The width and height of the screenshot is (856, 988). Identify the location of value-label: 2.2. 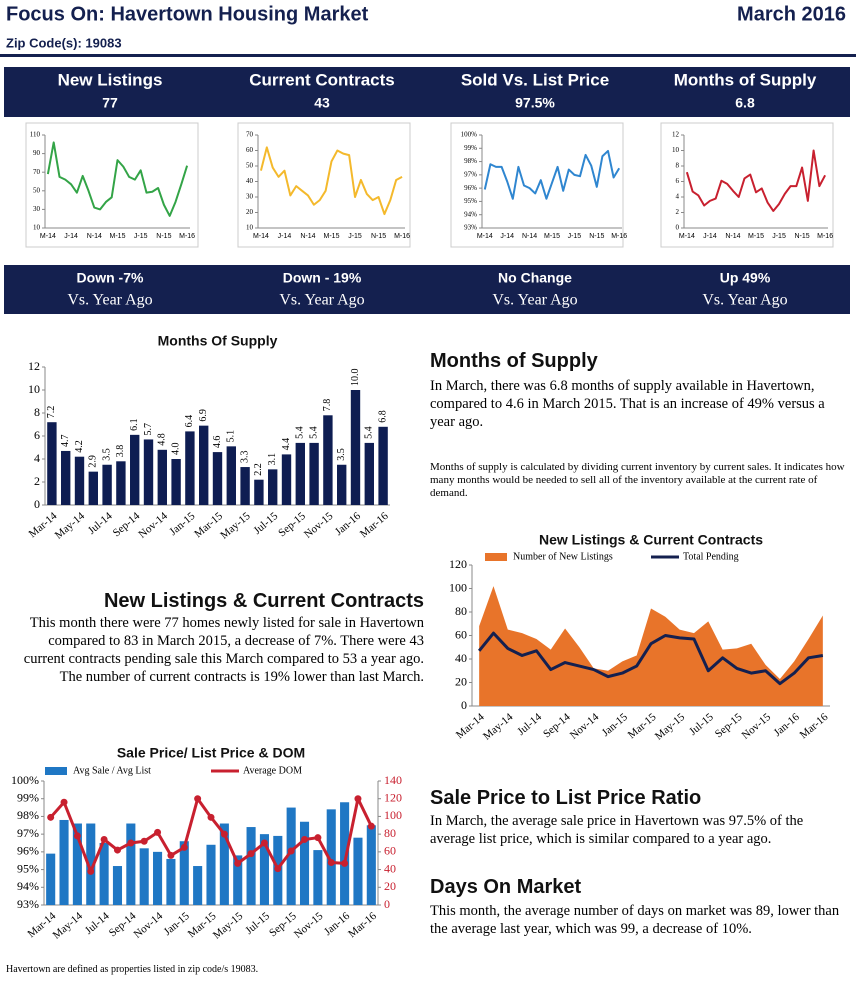
(258, 469).